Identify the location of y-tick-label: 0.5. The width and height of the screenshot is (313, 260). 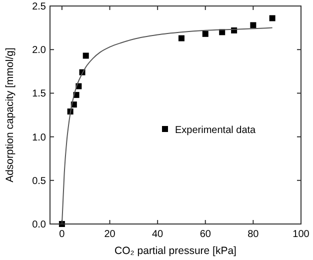
(39, 181).